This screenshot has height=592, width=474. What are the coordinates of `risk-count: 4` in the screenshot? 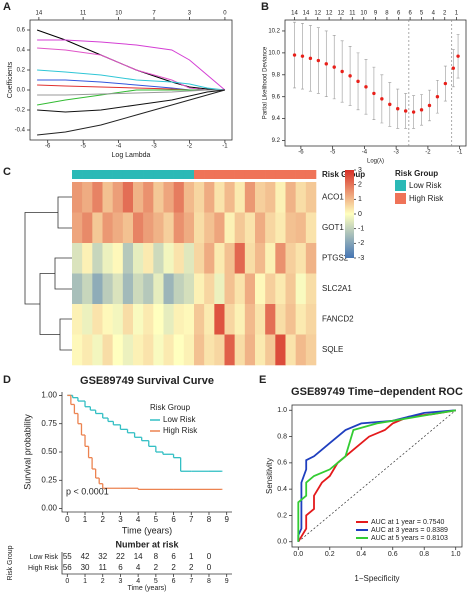 It's located at (138, 567).